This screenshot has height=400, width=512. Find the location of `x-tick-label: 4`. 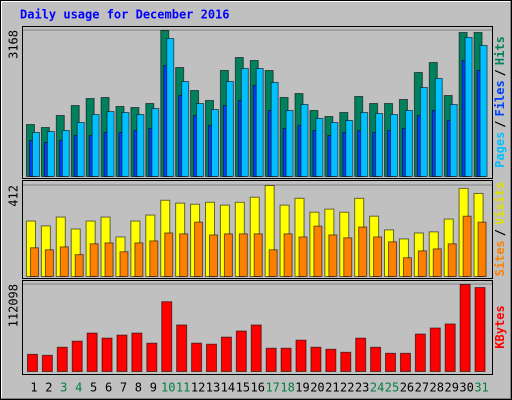

x-tick-label: 4 is located at coordinates (78, 388).